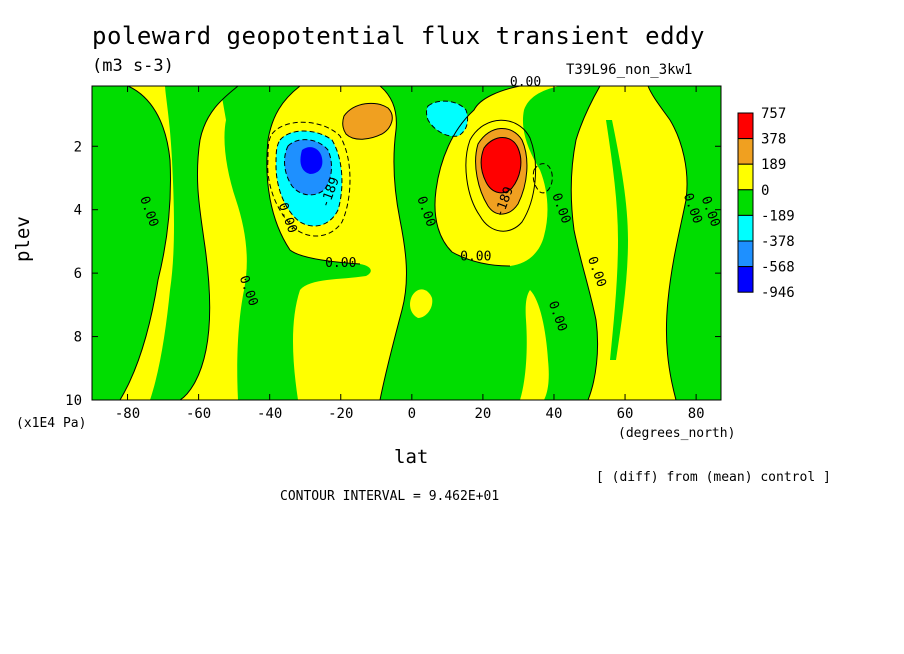 The width and height of the screenshot is (904, 654). What do you see at coordinates (554, 414) in the screenshot?
I see `x-tick-label-6: 40` at bounding box center [554, 414].